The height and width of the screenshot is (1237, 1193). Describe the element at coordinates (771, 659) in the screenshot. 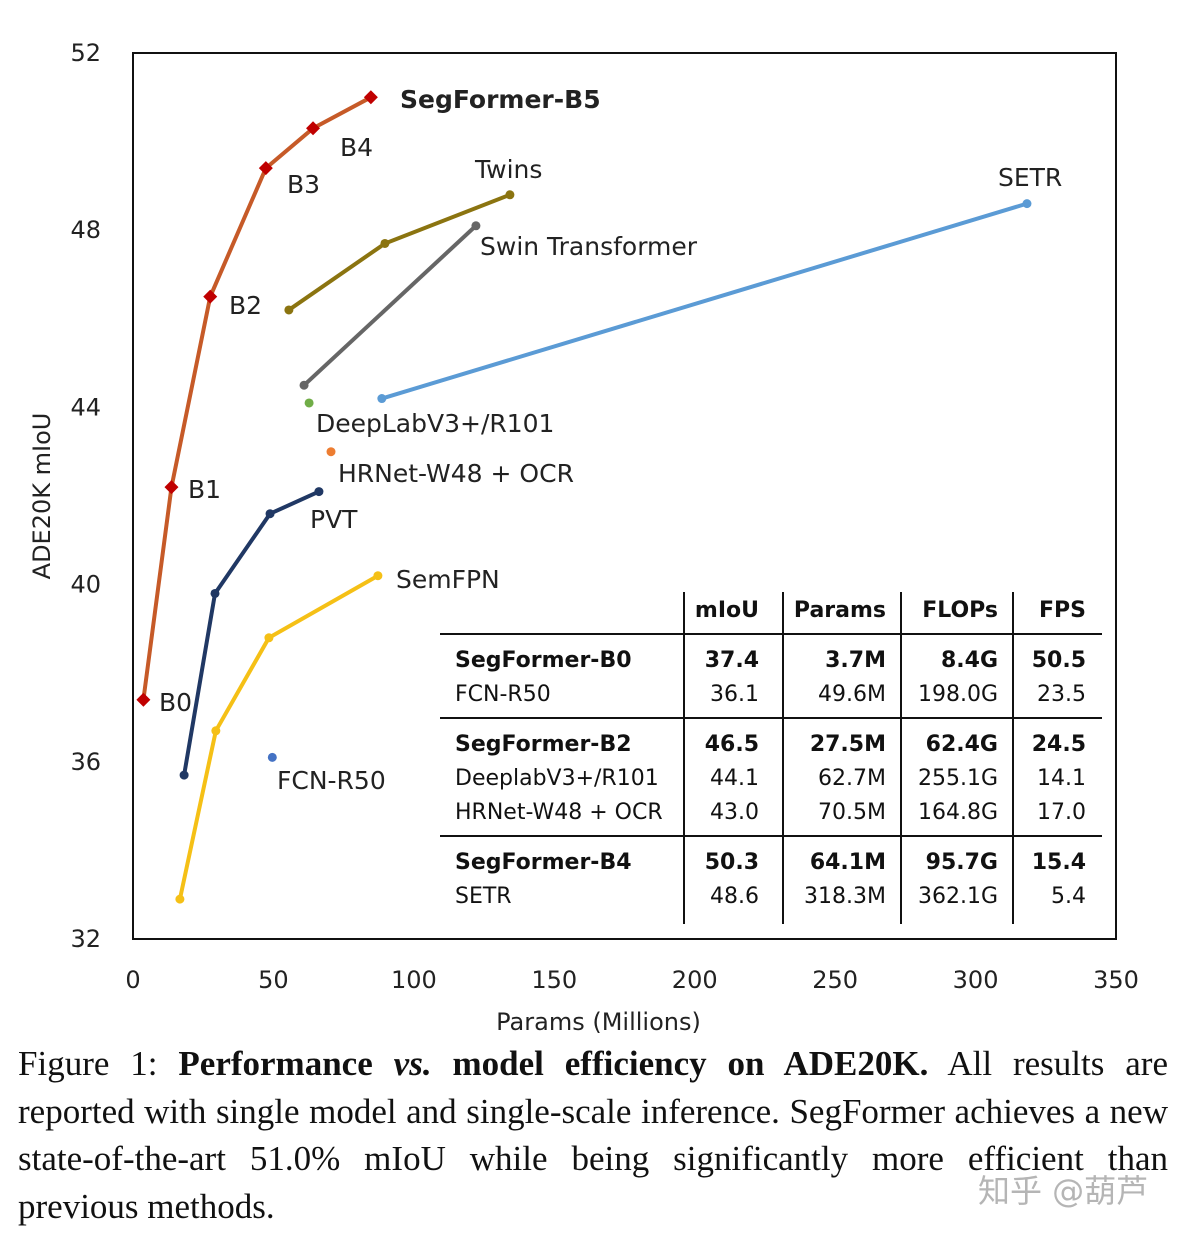

I see `table-row: SegFormer-B0 37.4 3.7M 8.4G 50.5` at that location.